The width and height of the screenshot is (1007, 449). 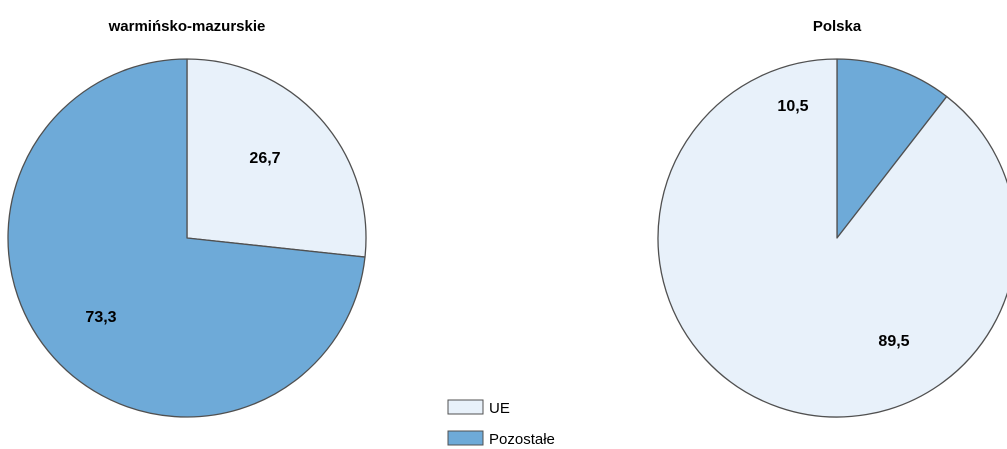 What do you see at coordinates (892, 148) in the screenshot?
I see `pie-slice-pozostale-polska` at bounding box center [892, 148].